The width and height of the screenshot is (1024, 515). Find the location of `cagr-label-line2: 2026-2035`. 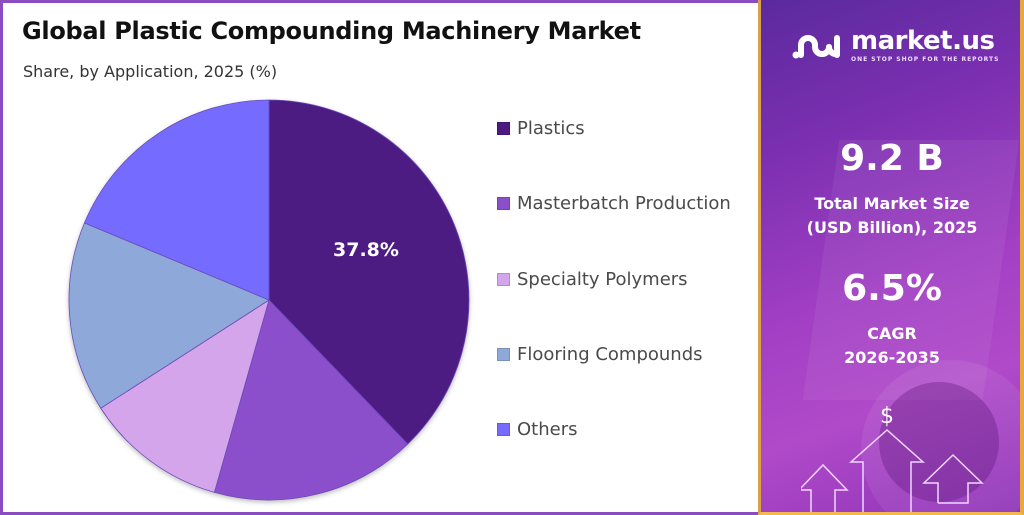

cagr-label-line2: 2026-2035 is located at coordinates (892, 357).